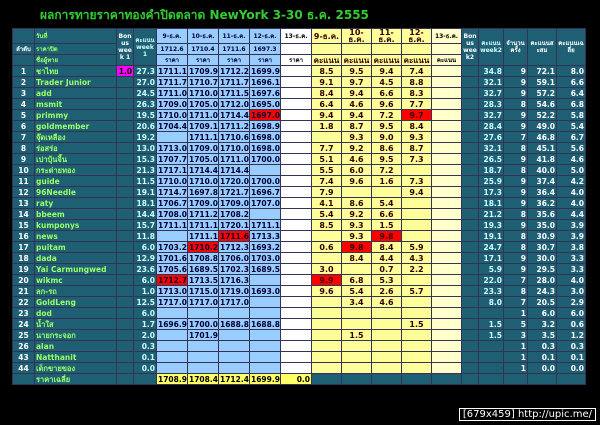  Describe the element at coordinates (203, 269) in the screenshot. I see `cell: 1689.5` at that location.